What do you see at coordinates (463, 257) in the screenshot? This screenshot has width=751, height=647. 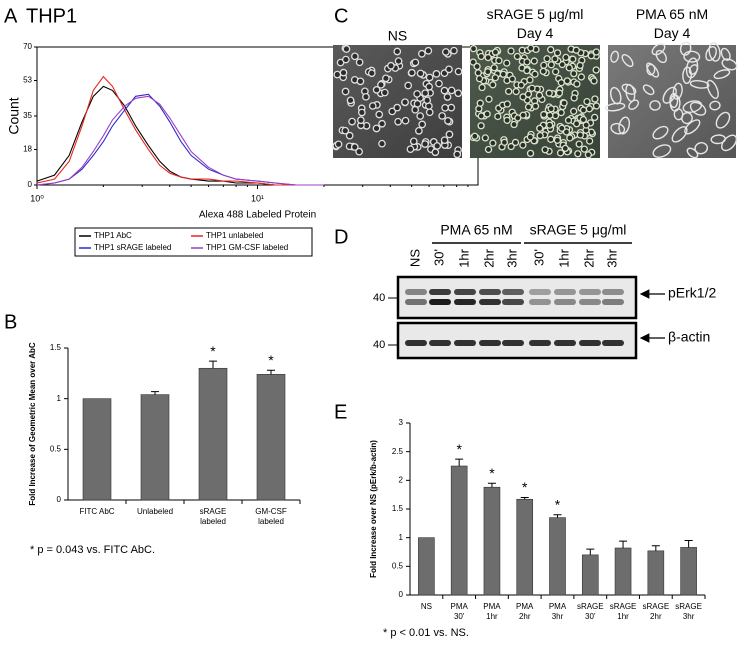 I see `lane-label: 1hr` at bounding box center [463, 257].